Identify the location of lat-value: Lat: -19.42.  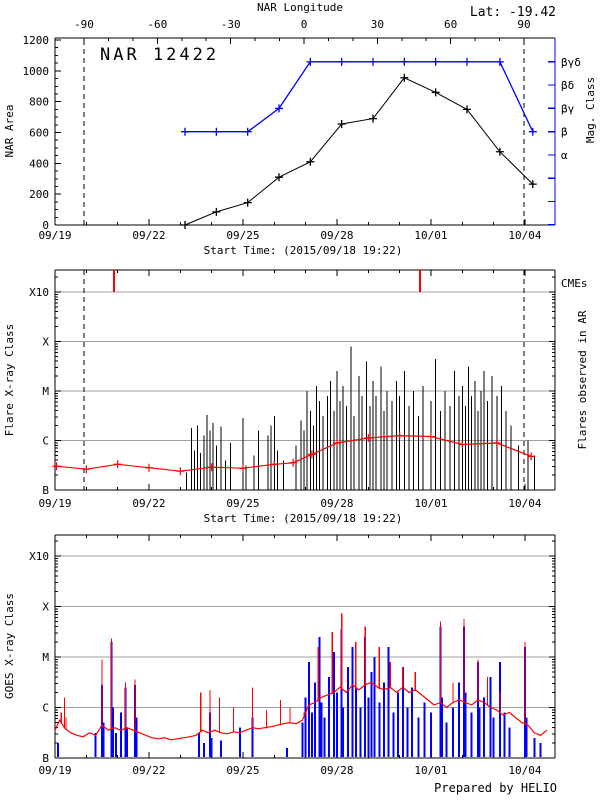
(513, 12).